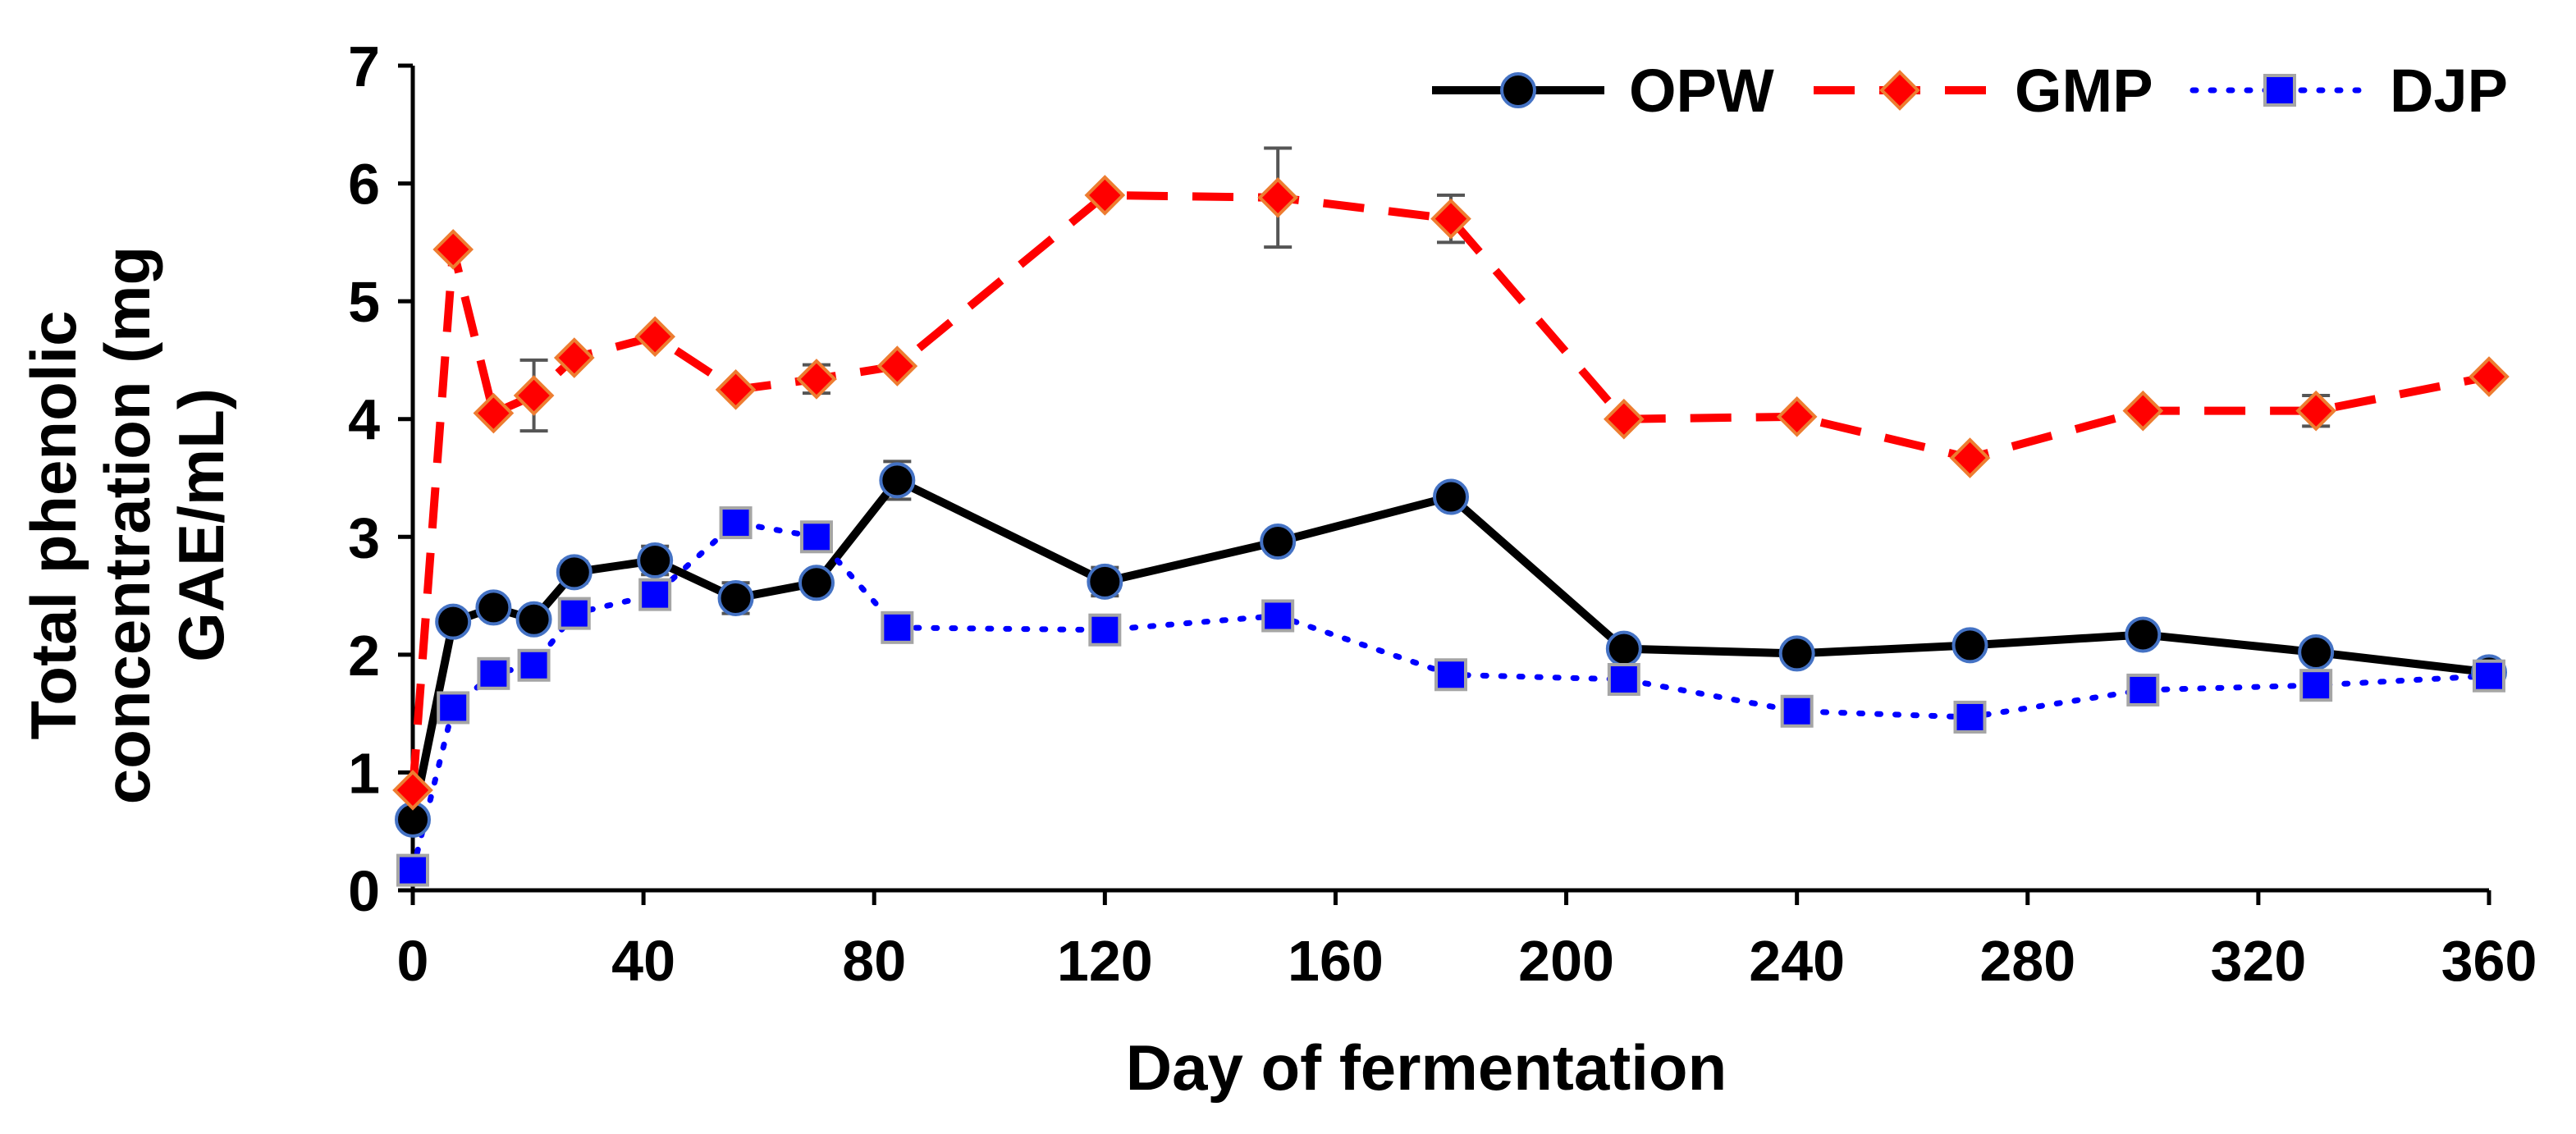 The width and height of the screenshot is (2576, 1134). Describe the element at coordinates (364, 656) in the screenshot. I see `y-tick-label-2: 2` at that location.